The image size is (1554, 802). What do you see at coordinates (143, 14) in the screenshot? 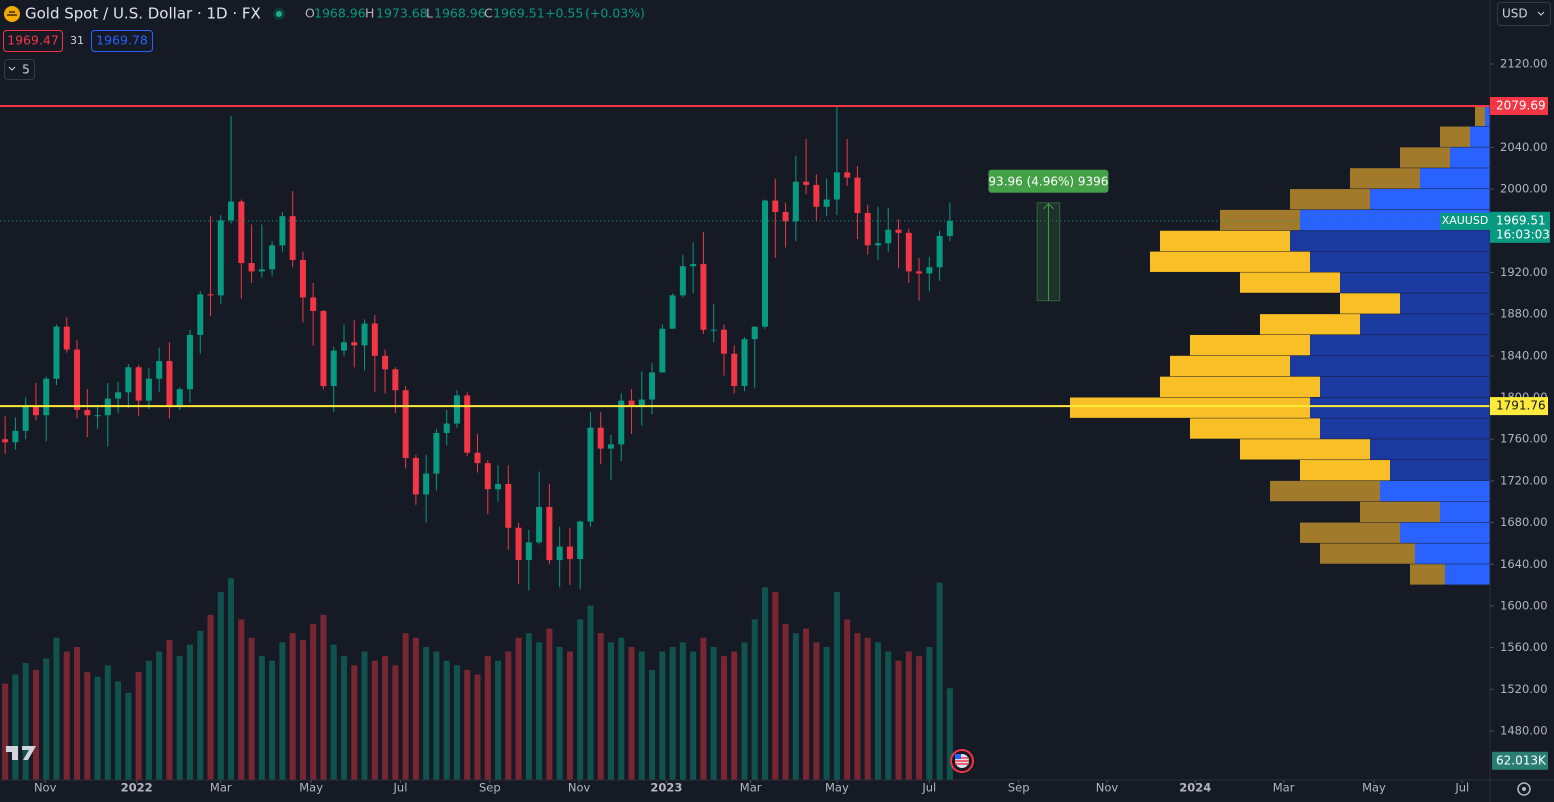
I see `symbol-title: Gold Spot / U.S. Dollar · 1D · FX` at bounding box center [143, 14].